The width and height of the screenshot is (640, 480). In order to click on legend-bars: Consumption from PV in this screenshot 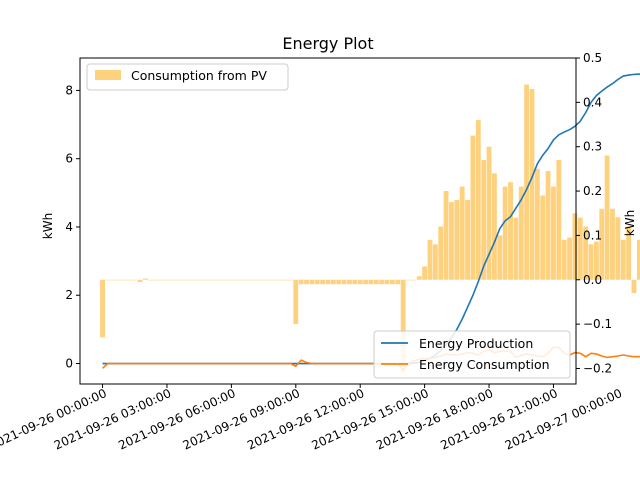, I will do `click(187, 77)`.